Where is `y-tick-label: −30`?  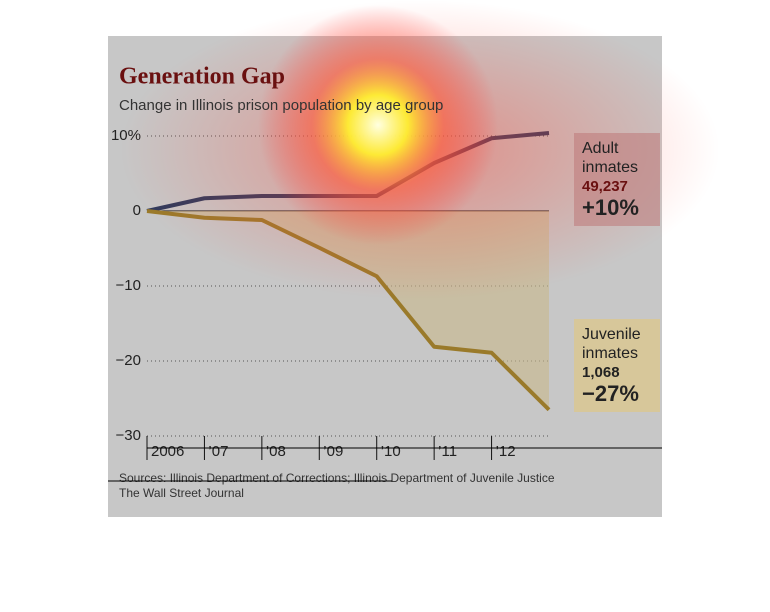
y-tick-label: −30 is located at coordinates (128, 435).